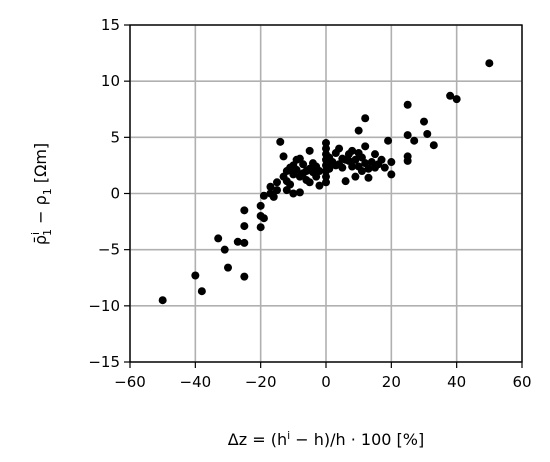 Image resolution: width=550 pixels, height=462 pixels. What do you see at coordinates (130, 382) in the screenshot?
I see `x-tick-label: −60` at bounding box center [130, 382].